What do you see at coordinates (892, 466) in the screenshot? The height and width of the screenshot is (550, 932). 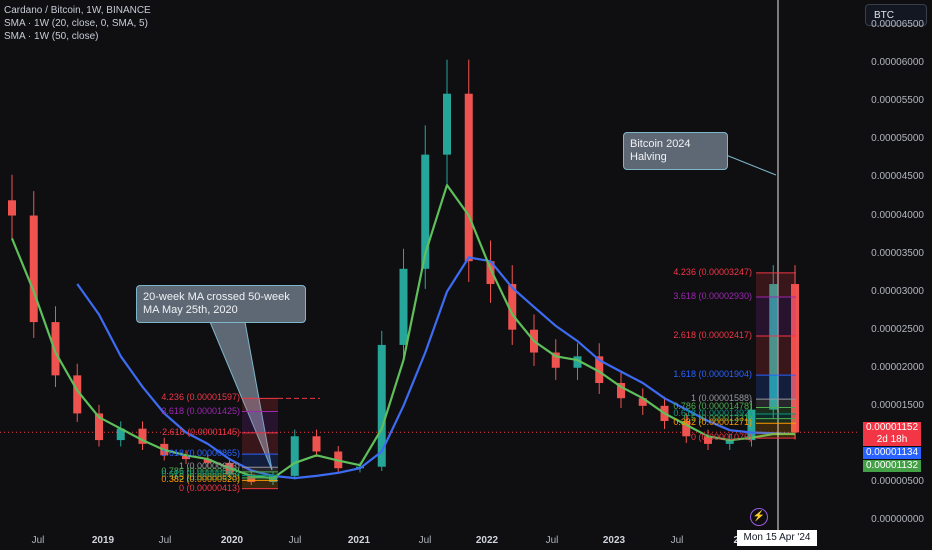 I see `sma-green-tag: 0.00001132` at bounding box center [892, 466].